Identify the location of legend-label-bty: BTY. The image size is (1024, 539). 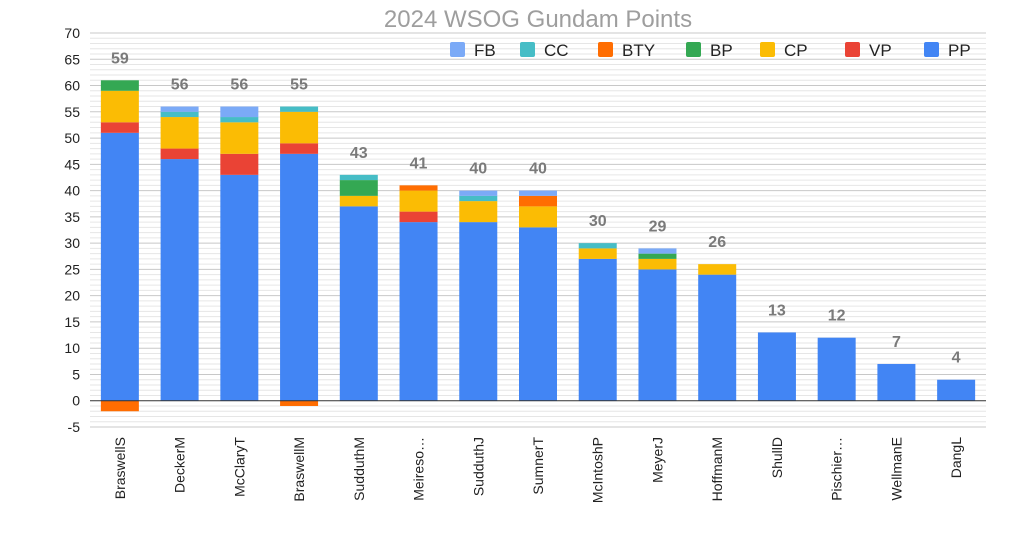
(638, 50).